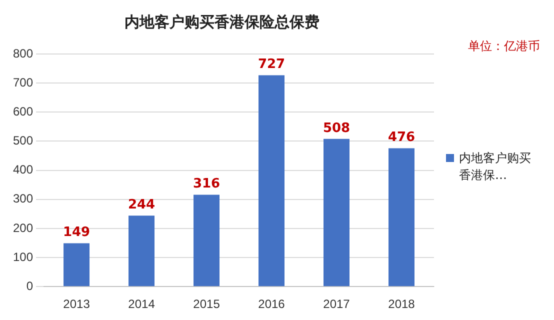 The image size is (554, 320). What do you see at coordinates (76, 232) in the screenshot?
I see `data-label: 149` at bounding box center [76, 232].